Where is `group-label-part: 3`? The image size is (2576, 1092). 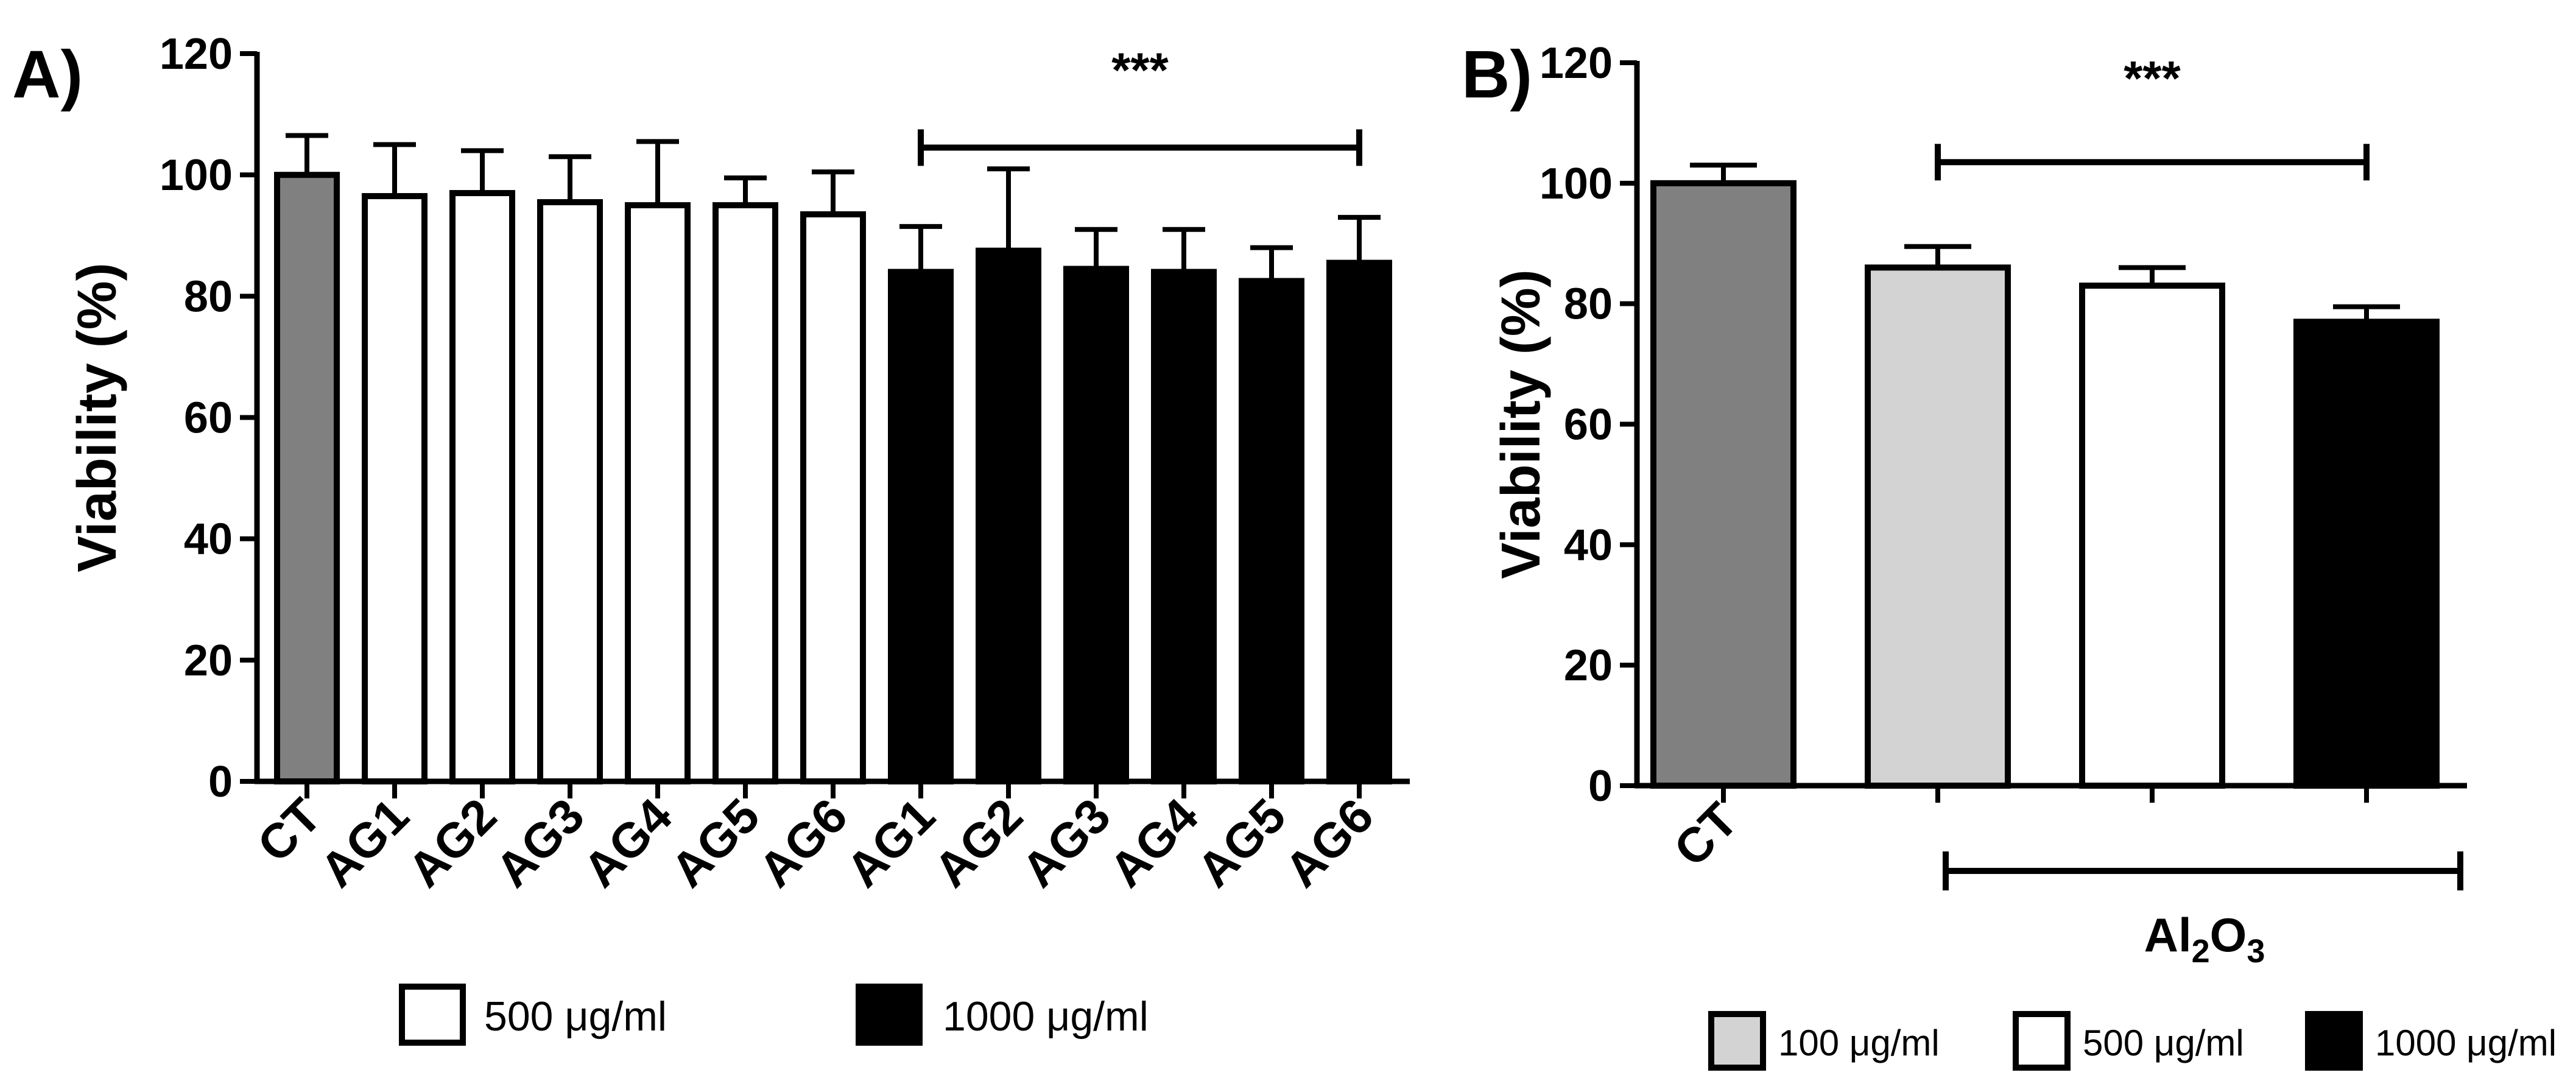
group-label-part: 3 is located at coordinates (2256, 951).